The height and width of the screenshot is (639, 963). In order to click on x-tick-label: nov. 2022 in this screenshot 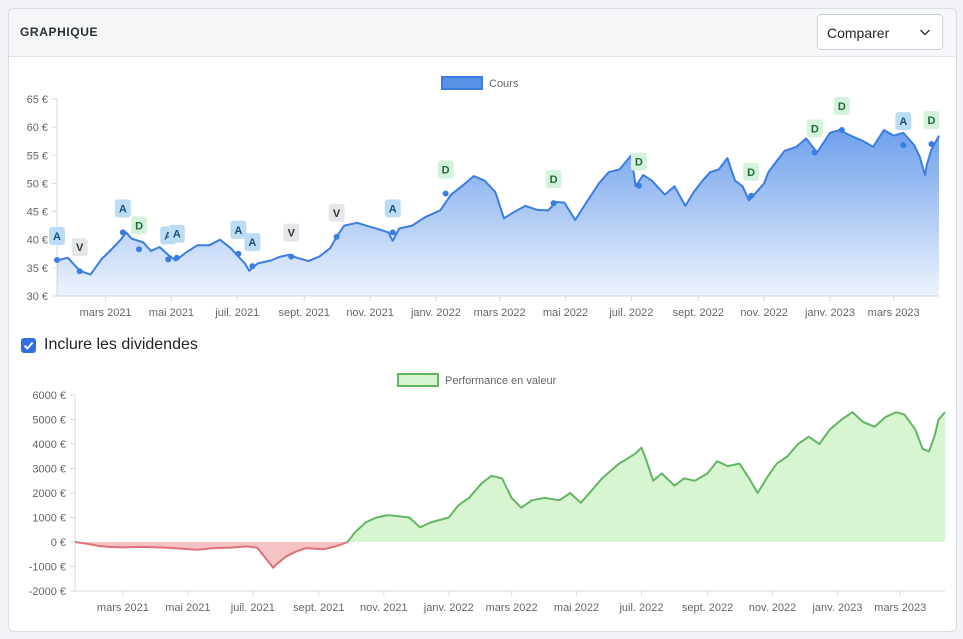, I will do `click(764, 313)`.